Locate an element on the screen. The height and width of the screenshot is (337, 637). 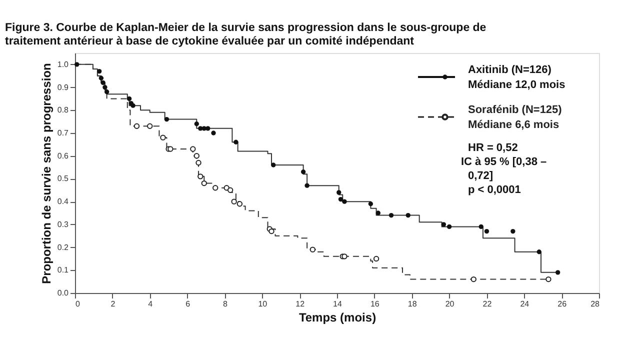
x-tick-label: 18 is located at coordinates (413, 304).